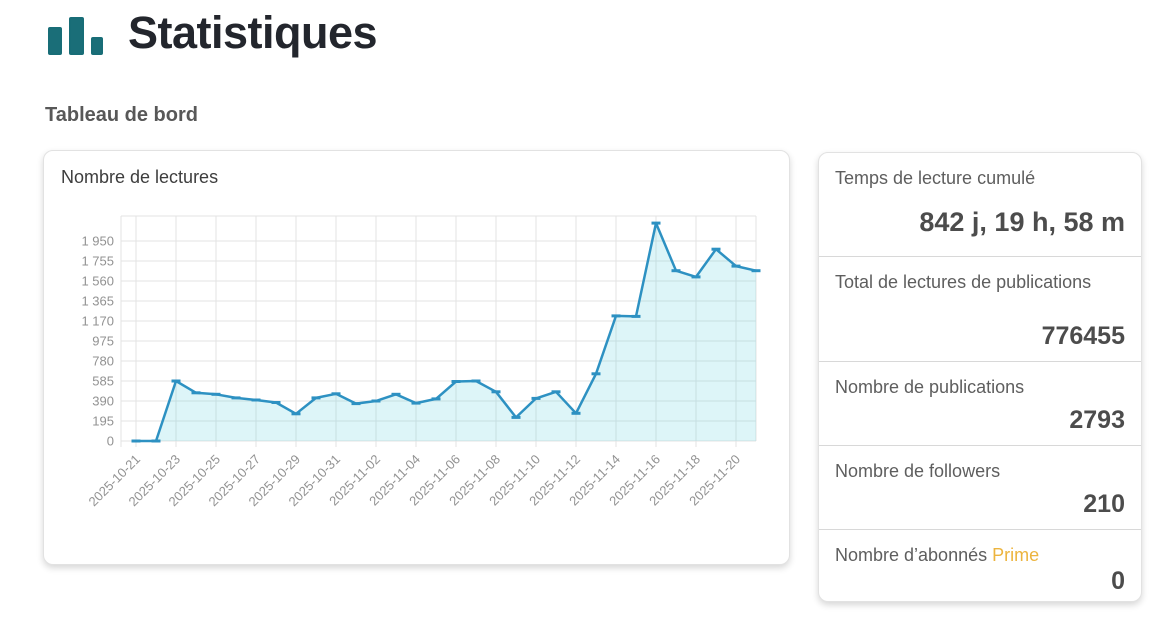  Describe the element at coordinates (918, 471) in the screenshot. I see `stat-label: Nombre de followers` at that location.